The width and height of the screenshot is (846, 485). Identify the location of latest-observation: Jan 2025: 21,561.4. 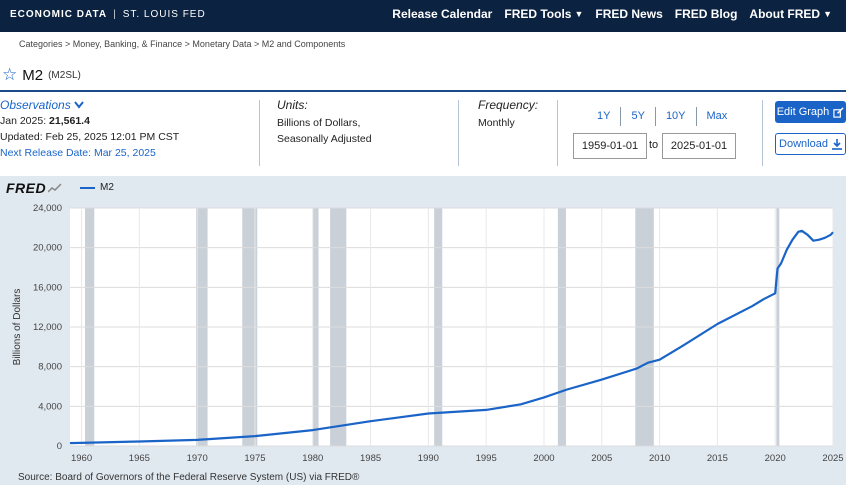
(89, 121).